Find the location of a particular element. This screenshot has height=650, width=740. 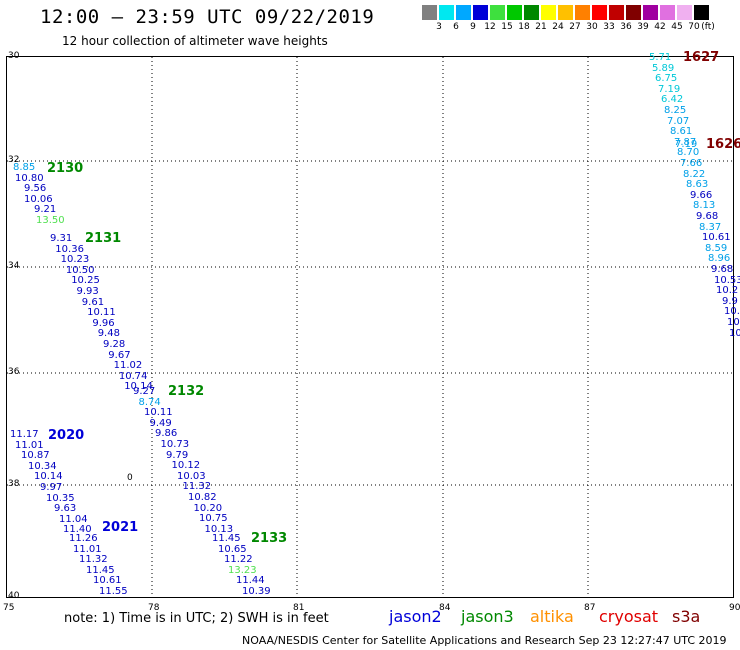

track-reading: 9.67 is located at coordinates (119, 355).